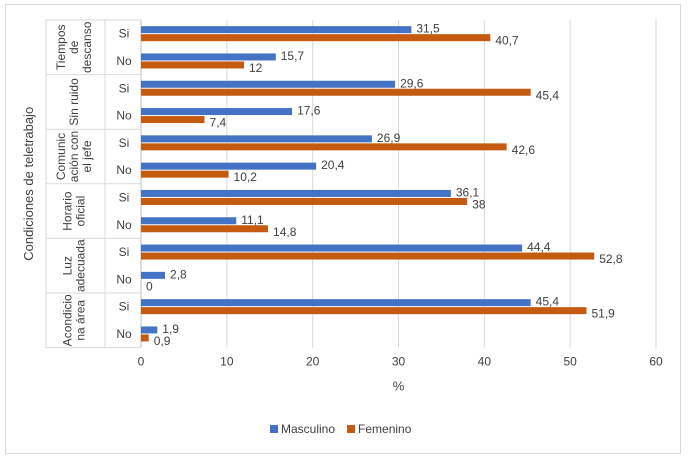  What do you see at coordinates (399, 362) in the screenshot?
I see `x-tick-label: 30` at bounding box center [399, 362].